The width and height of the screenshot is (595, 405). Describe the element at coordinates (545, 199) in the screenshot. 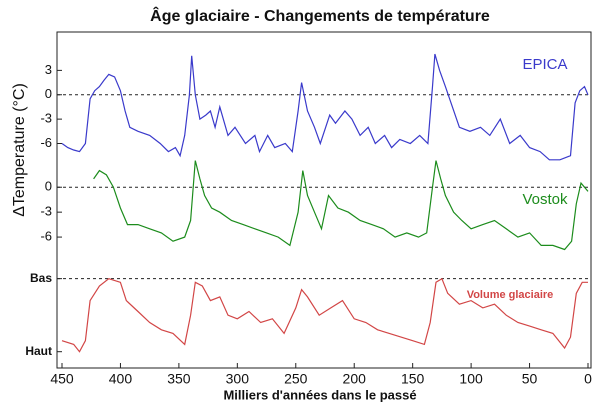

I see `series-label: Vostok` at that location.